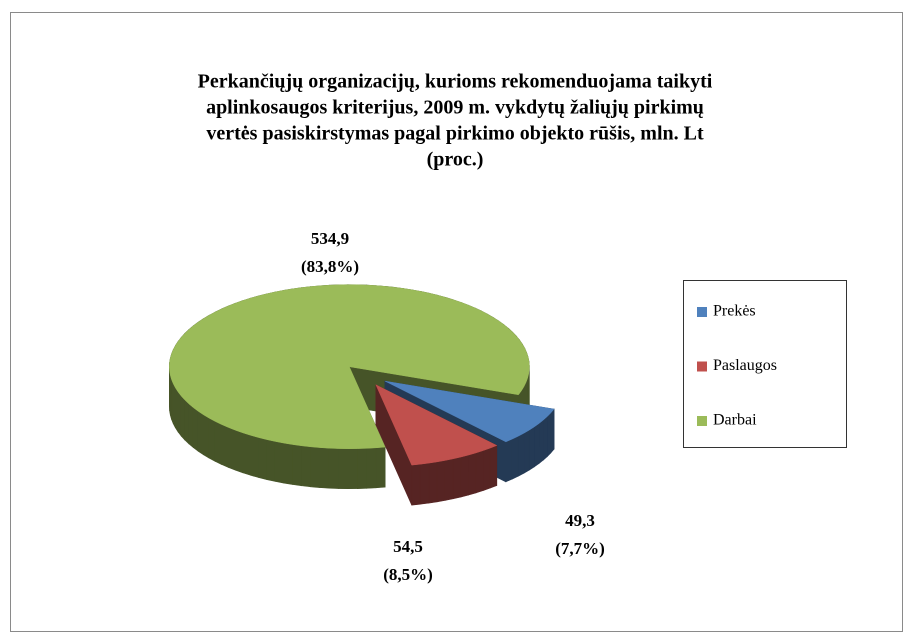 The image size is (913, 643). What do you see at coordinates (734, 311) in the screenshot?
I see `legend-label: Prekės` at bounding box center [734, 311].